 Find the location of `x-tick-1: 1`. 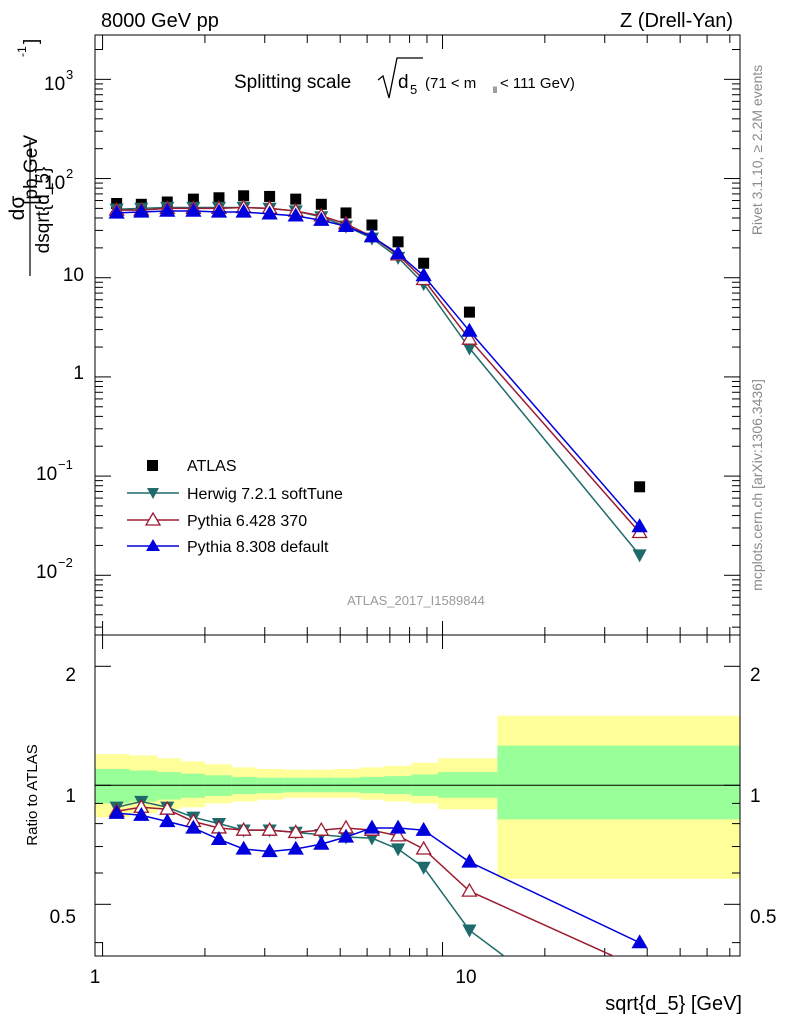

x-tick-1: 1 is located at coordinates (95, 977).